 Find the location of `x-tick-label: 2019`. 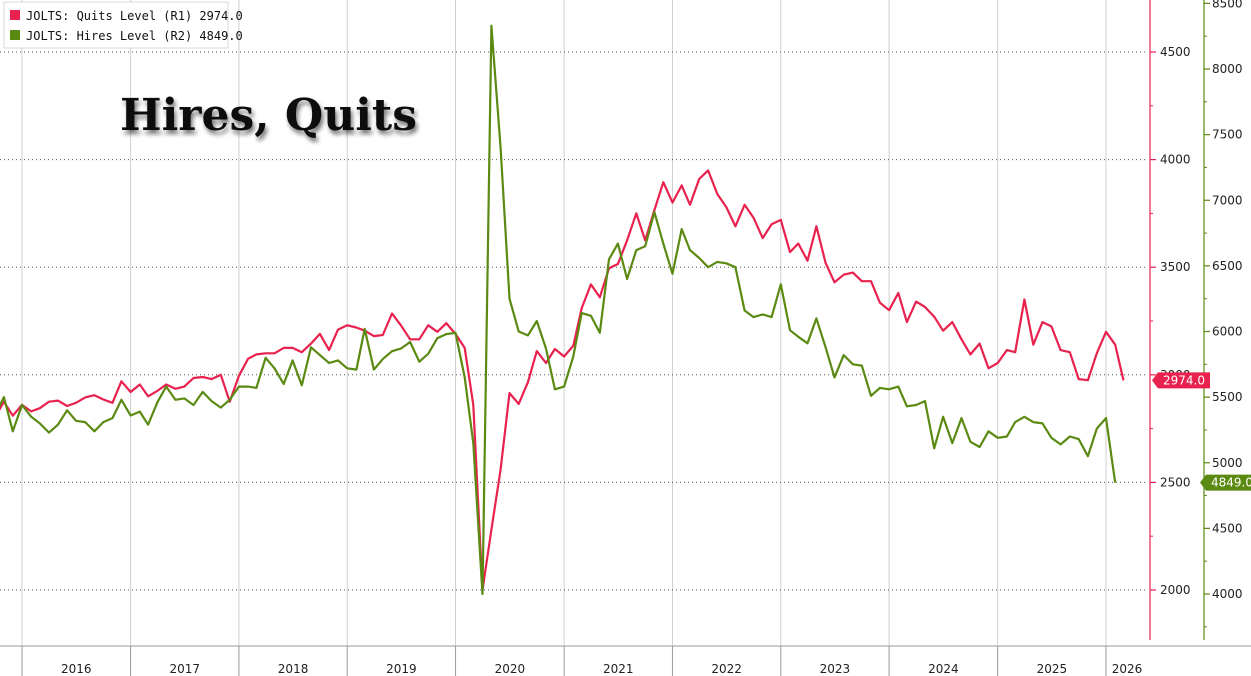

x-tick-label: 2019 is located at coordinates (401, 669).